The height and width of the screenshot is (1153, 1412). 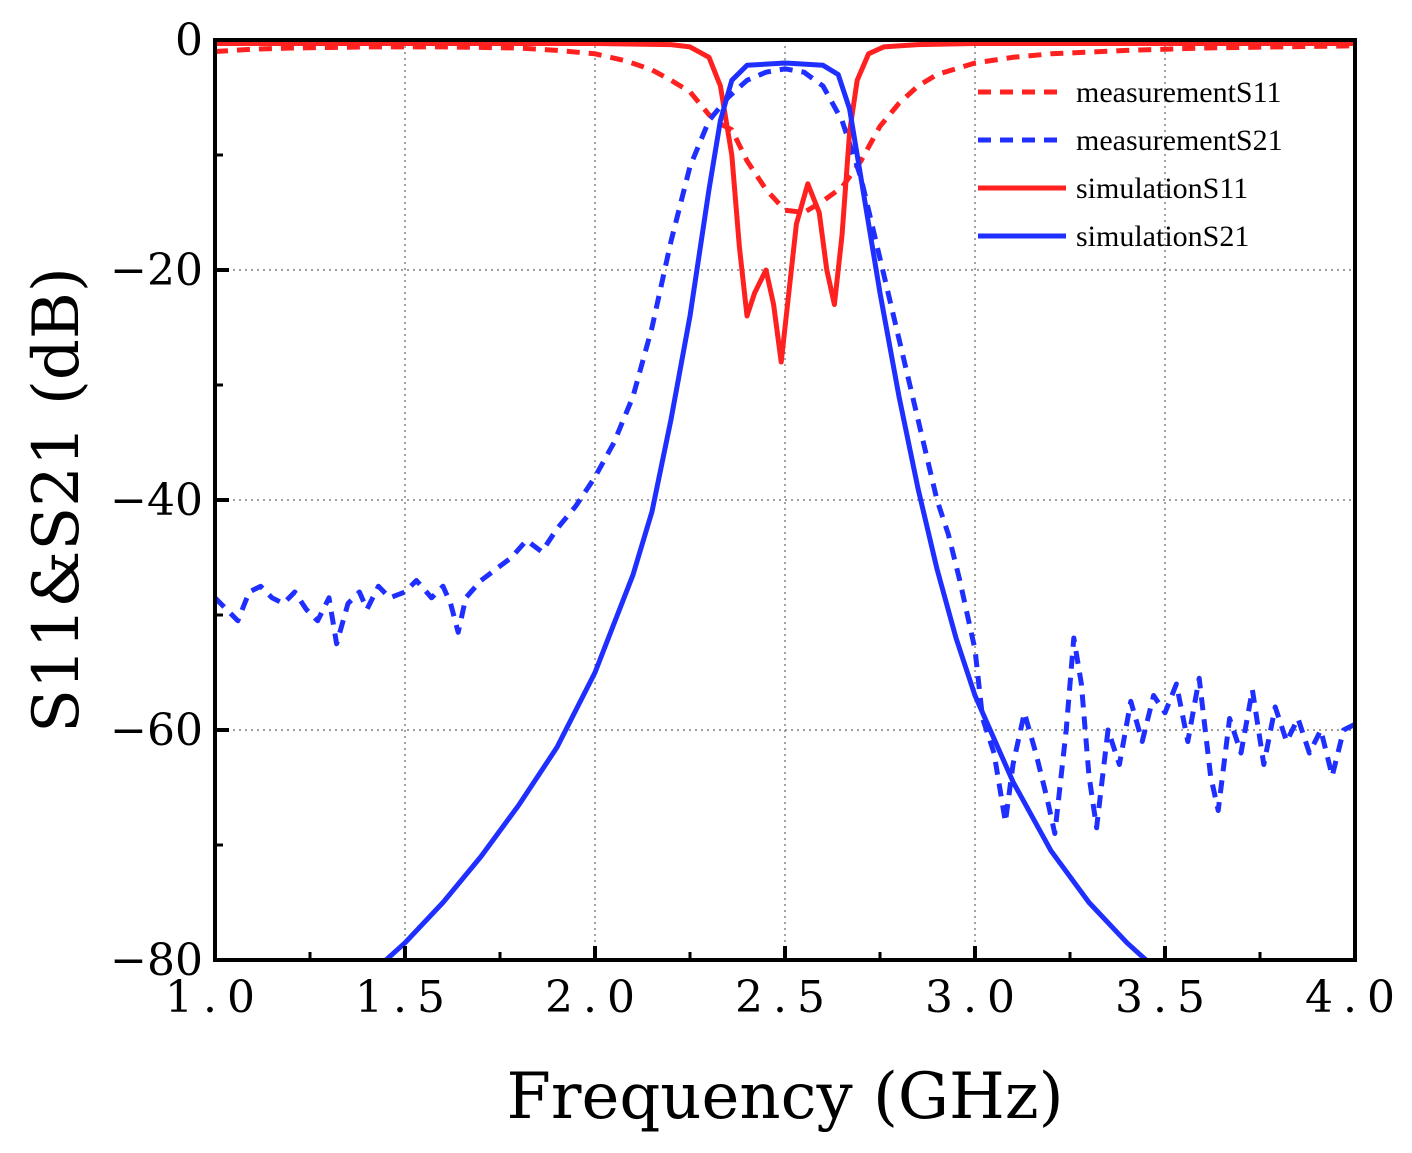 What do you see at coordinates (156, 270) in the screenshot?
I see `y-tick-label: −20` at bounding box center [156, 270].